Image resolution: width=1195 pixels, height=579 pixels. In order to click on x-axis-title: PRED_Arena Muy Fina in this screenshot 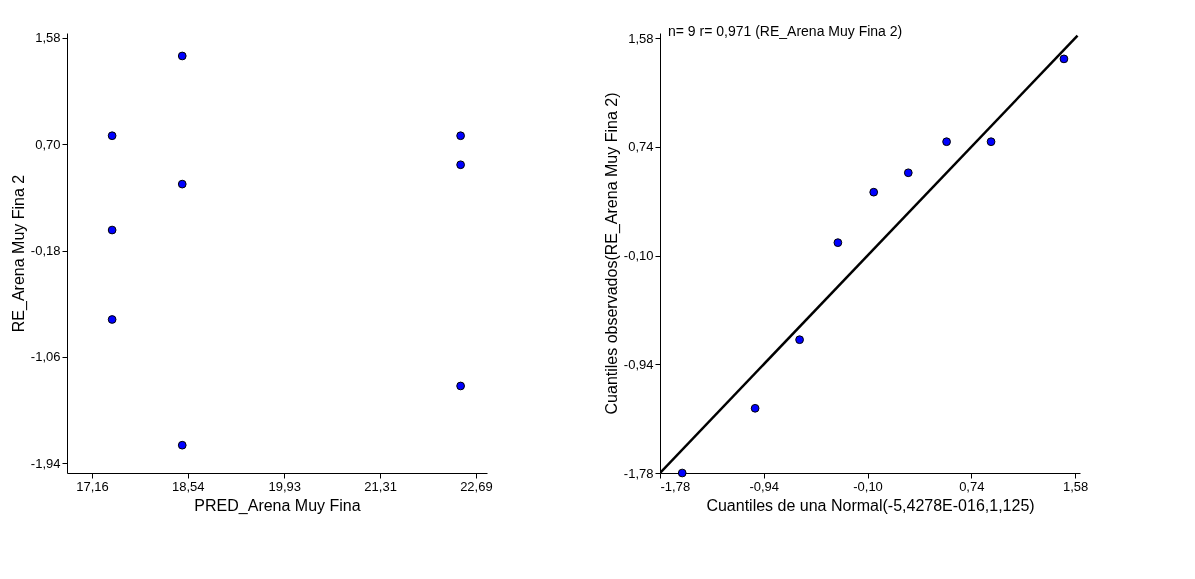, I will do `click(277, 505)`.